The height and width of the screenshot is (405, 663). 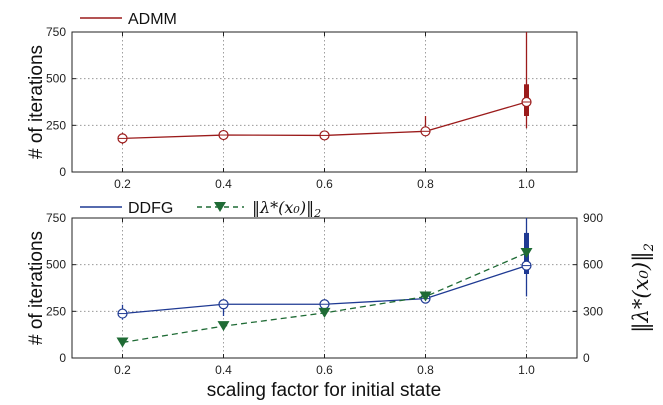 What do you see at coordinates (256, 207) in the screenshot?
I see `lambda-legend-norm-open: ‖` at bounding box center [256, 207].